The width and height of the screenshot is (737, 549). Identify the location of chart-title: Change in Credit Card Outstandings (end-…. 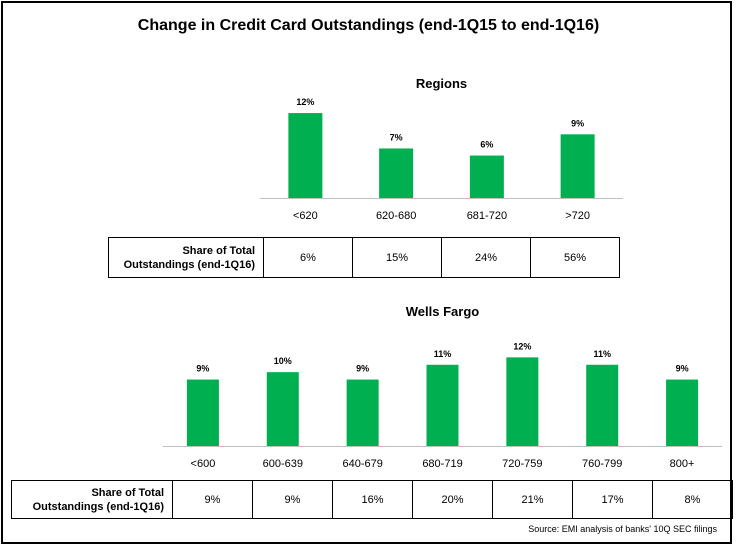
(368, 25).